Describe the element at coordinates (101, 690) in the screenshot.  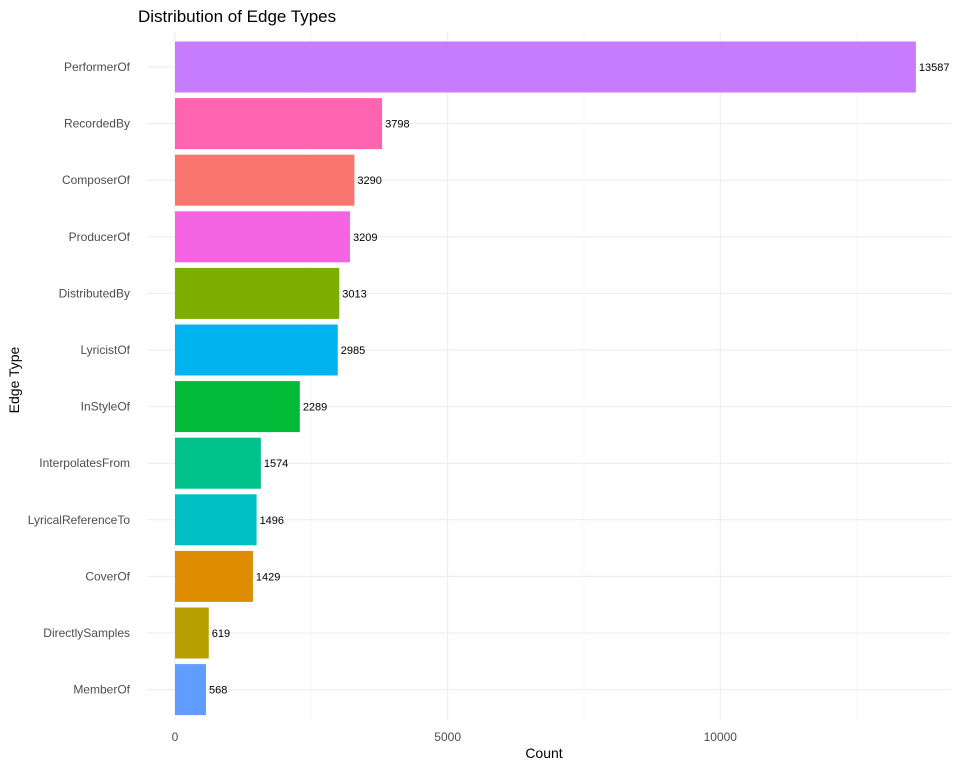
I see `y-tick-label: MemberOf` at that location.